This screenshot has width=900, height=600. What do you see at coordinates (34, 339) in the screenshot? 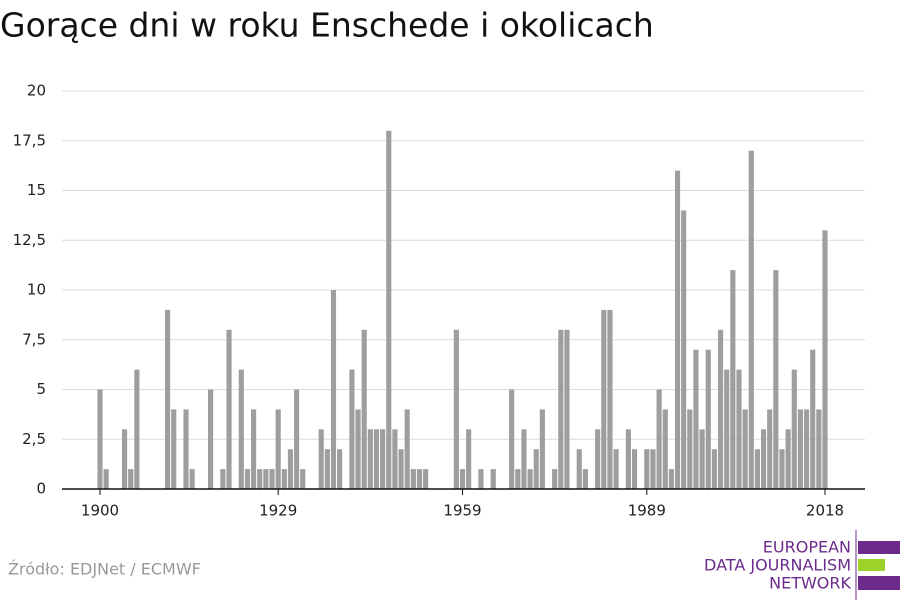
I see `y-tick-label: 7,5` at bounding box center [34, 339].